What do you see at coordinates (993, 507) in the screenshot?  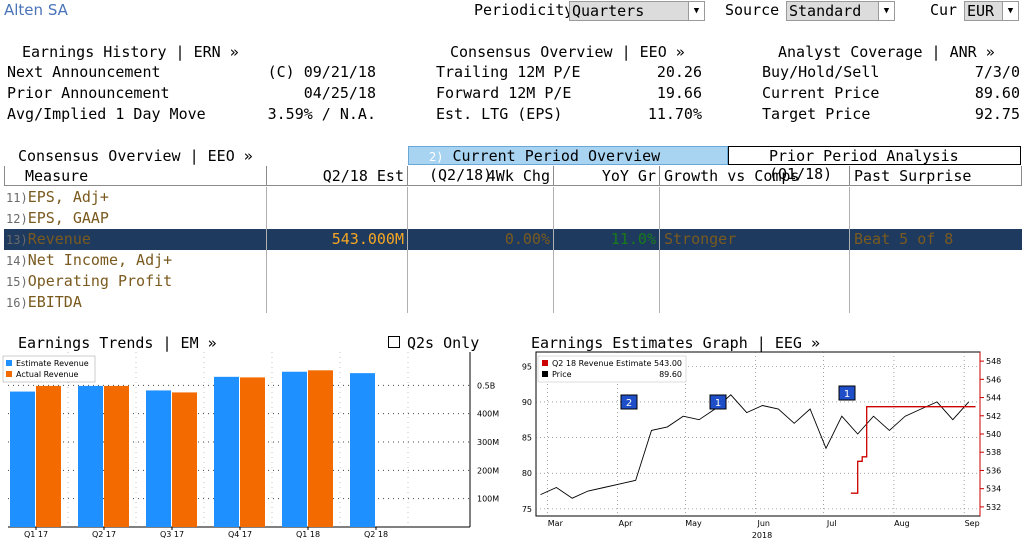 I see `y-right-tick-label: 532` at bounding box center [993, 507].